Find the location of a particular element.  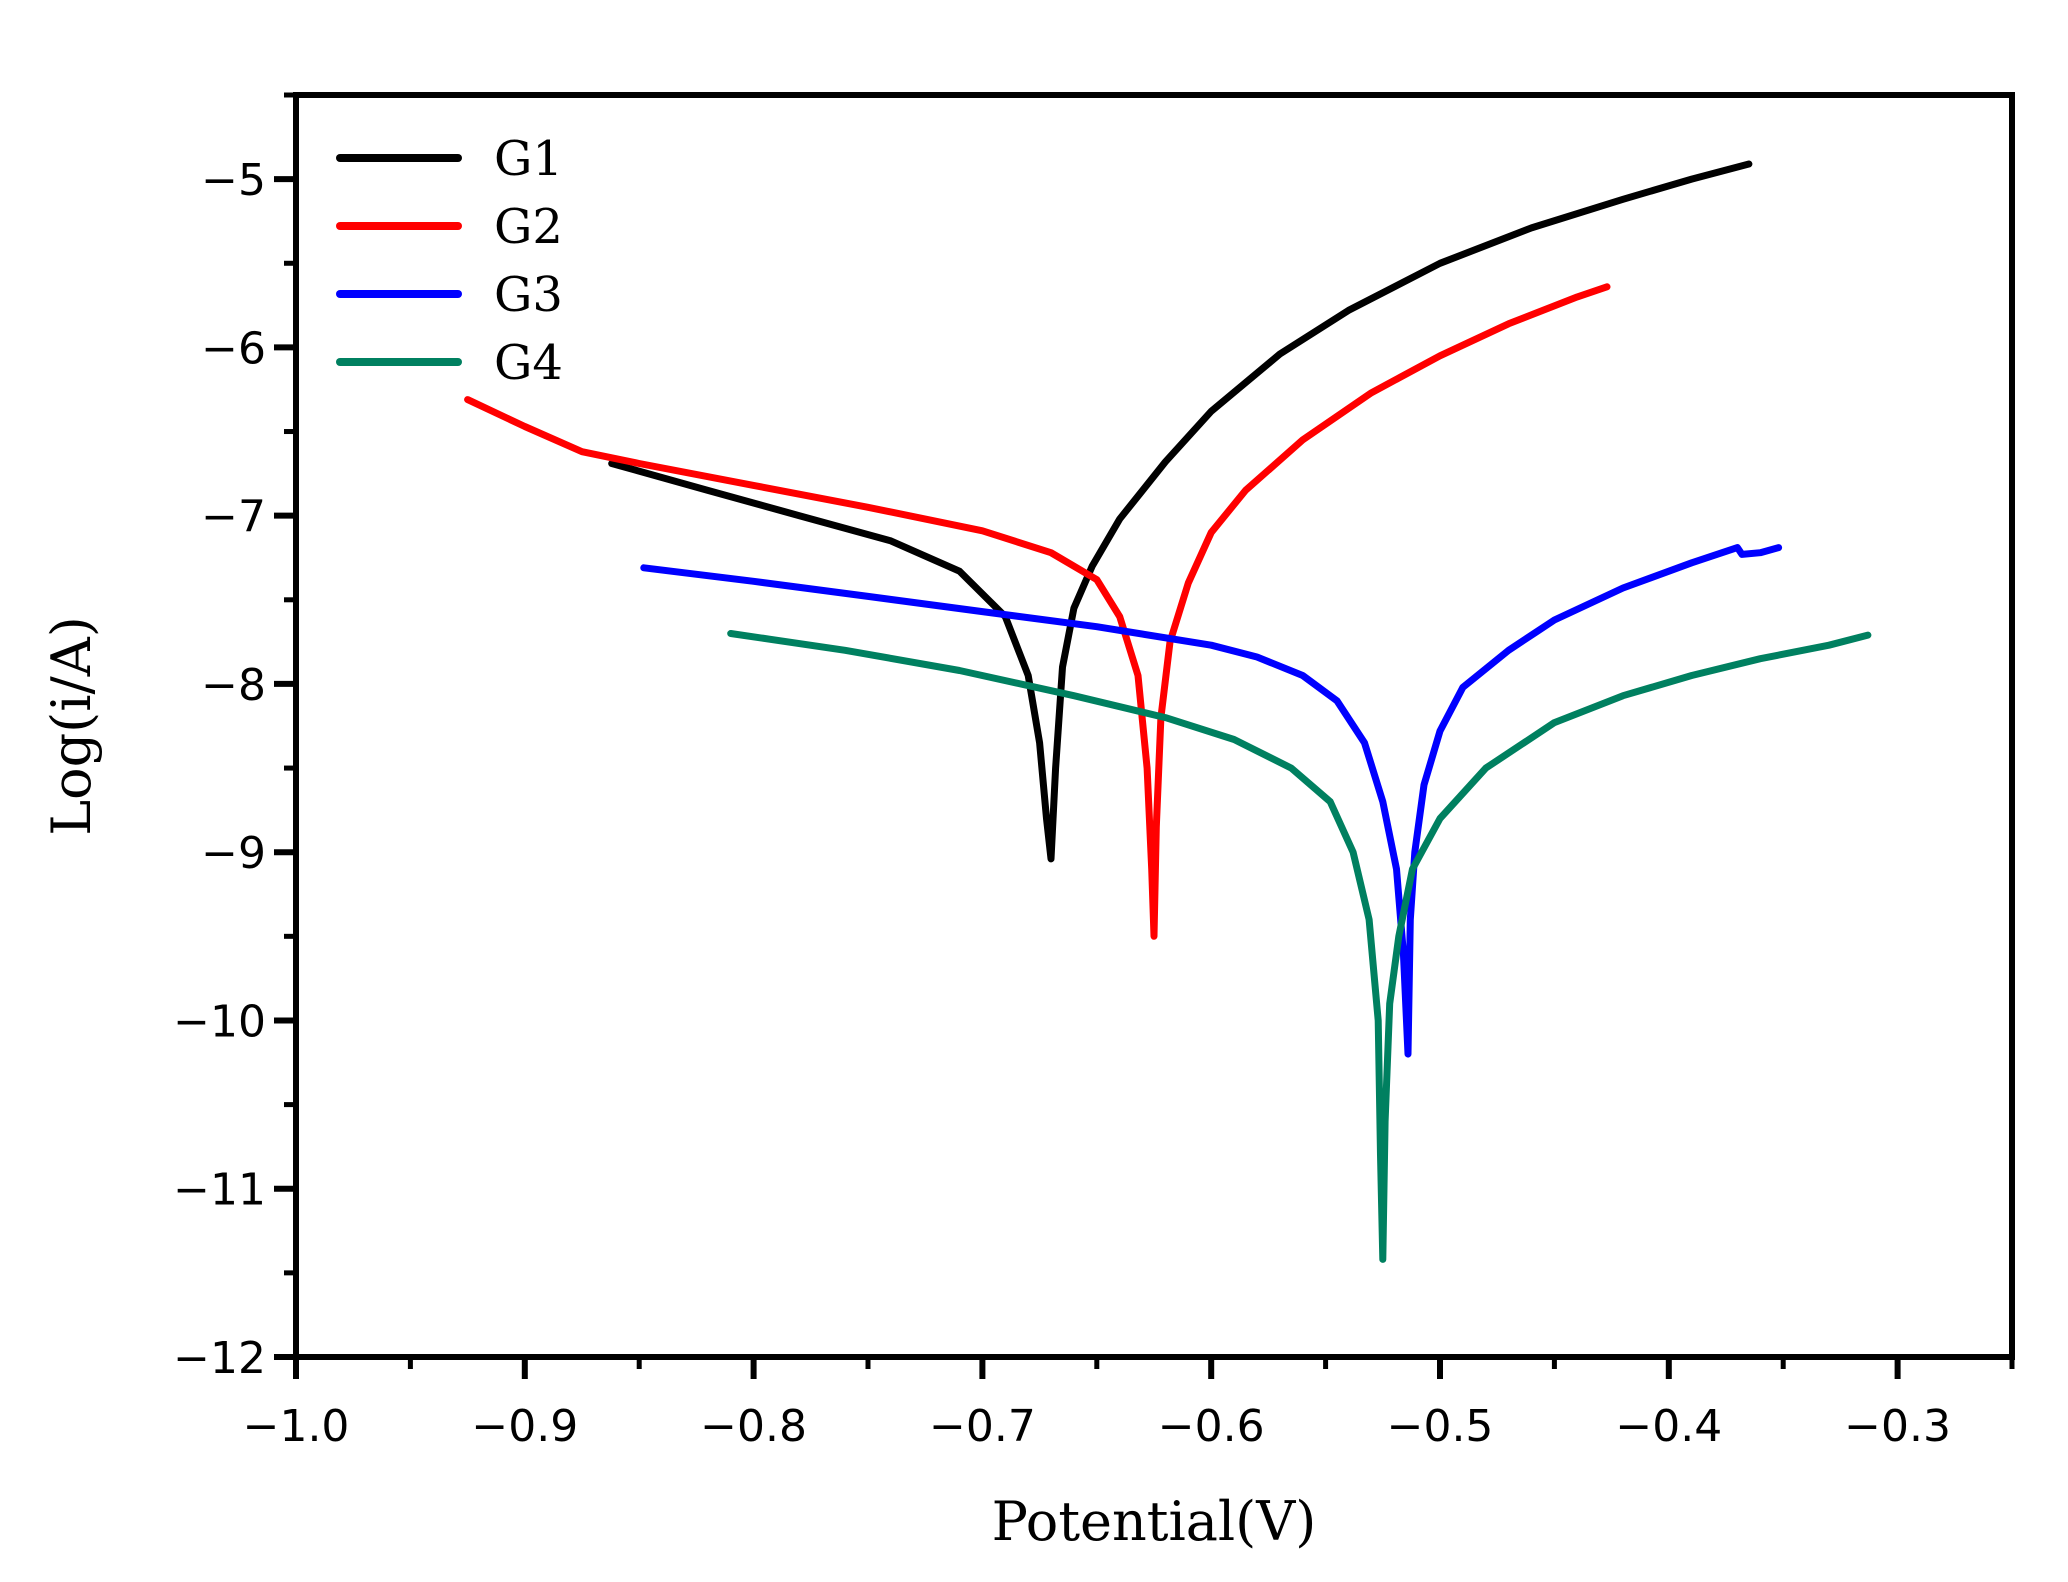

y-axis-title: Log(i/A) is located at coordinates (71, 726).